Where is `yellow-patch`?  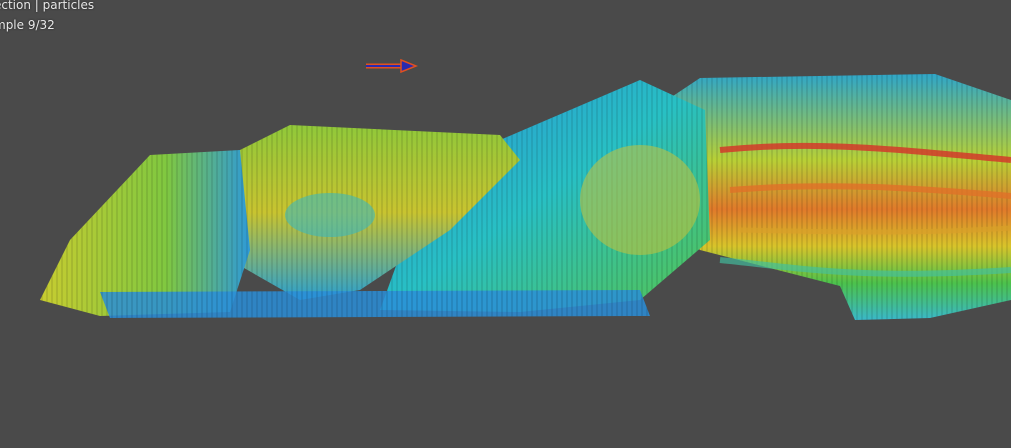 yellow-patch is located at coordinates (640, 200).